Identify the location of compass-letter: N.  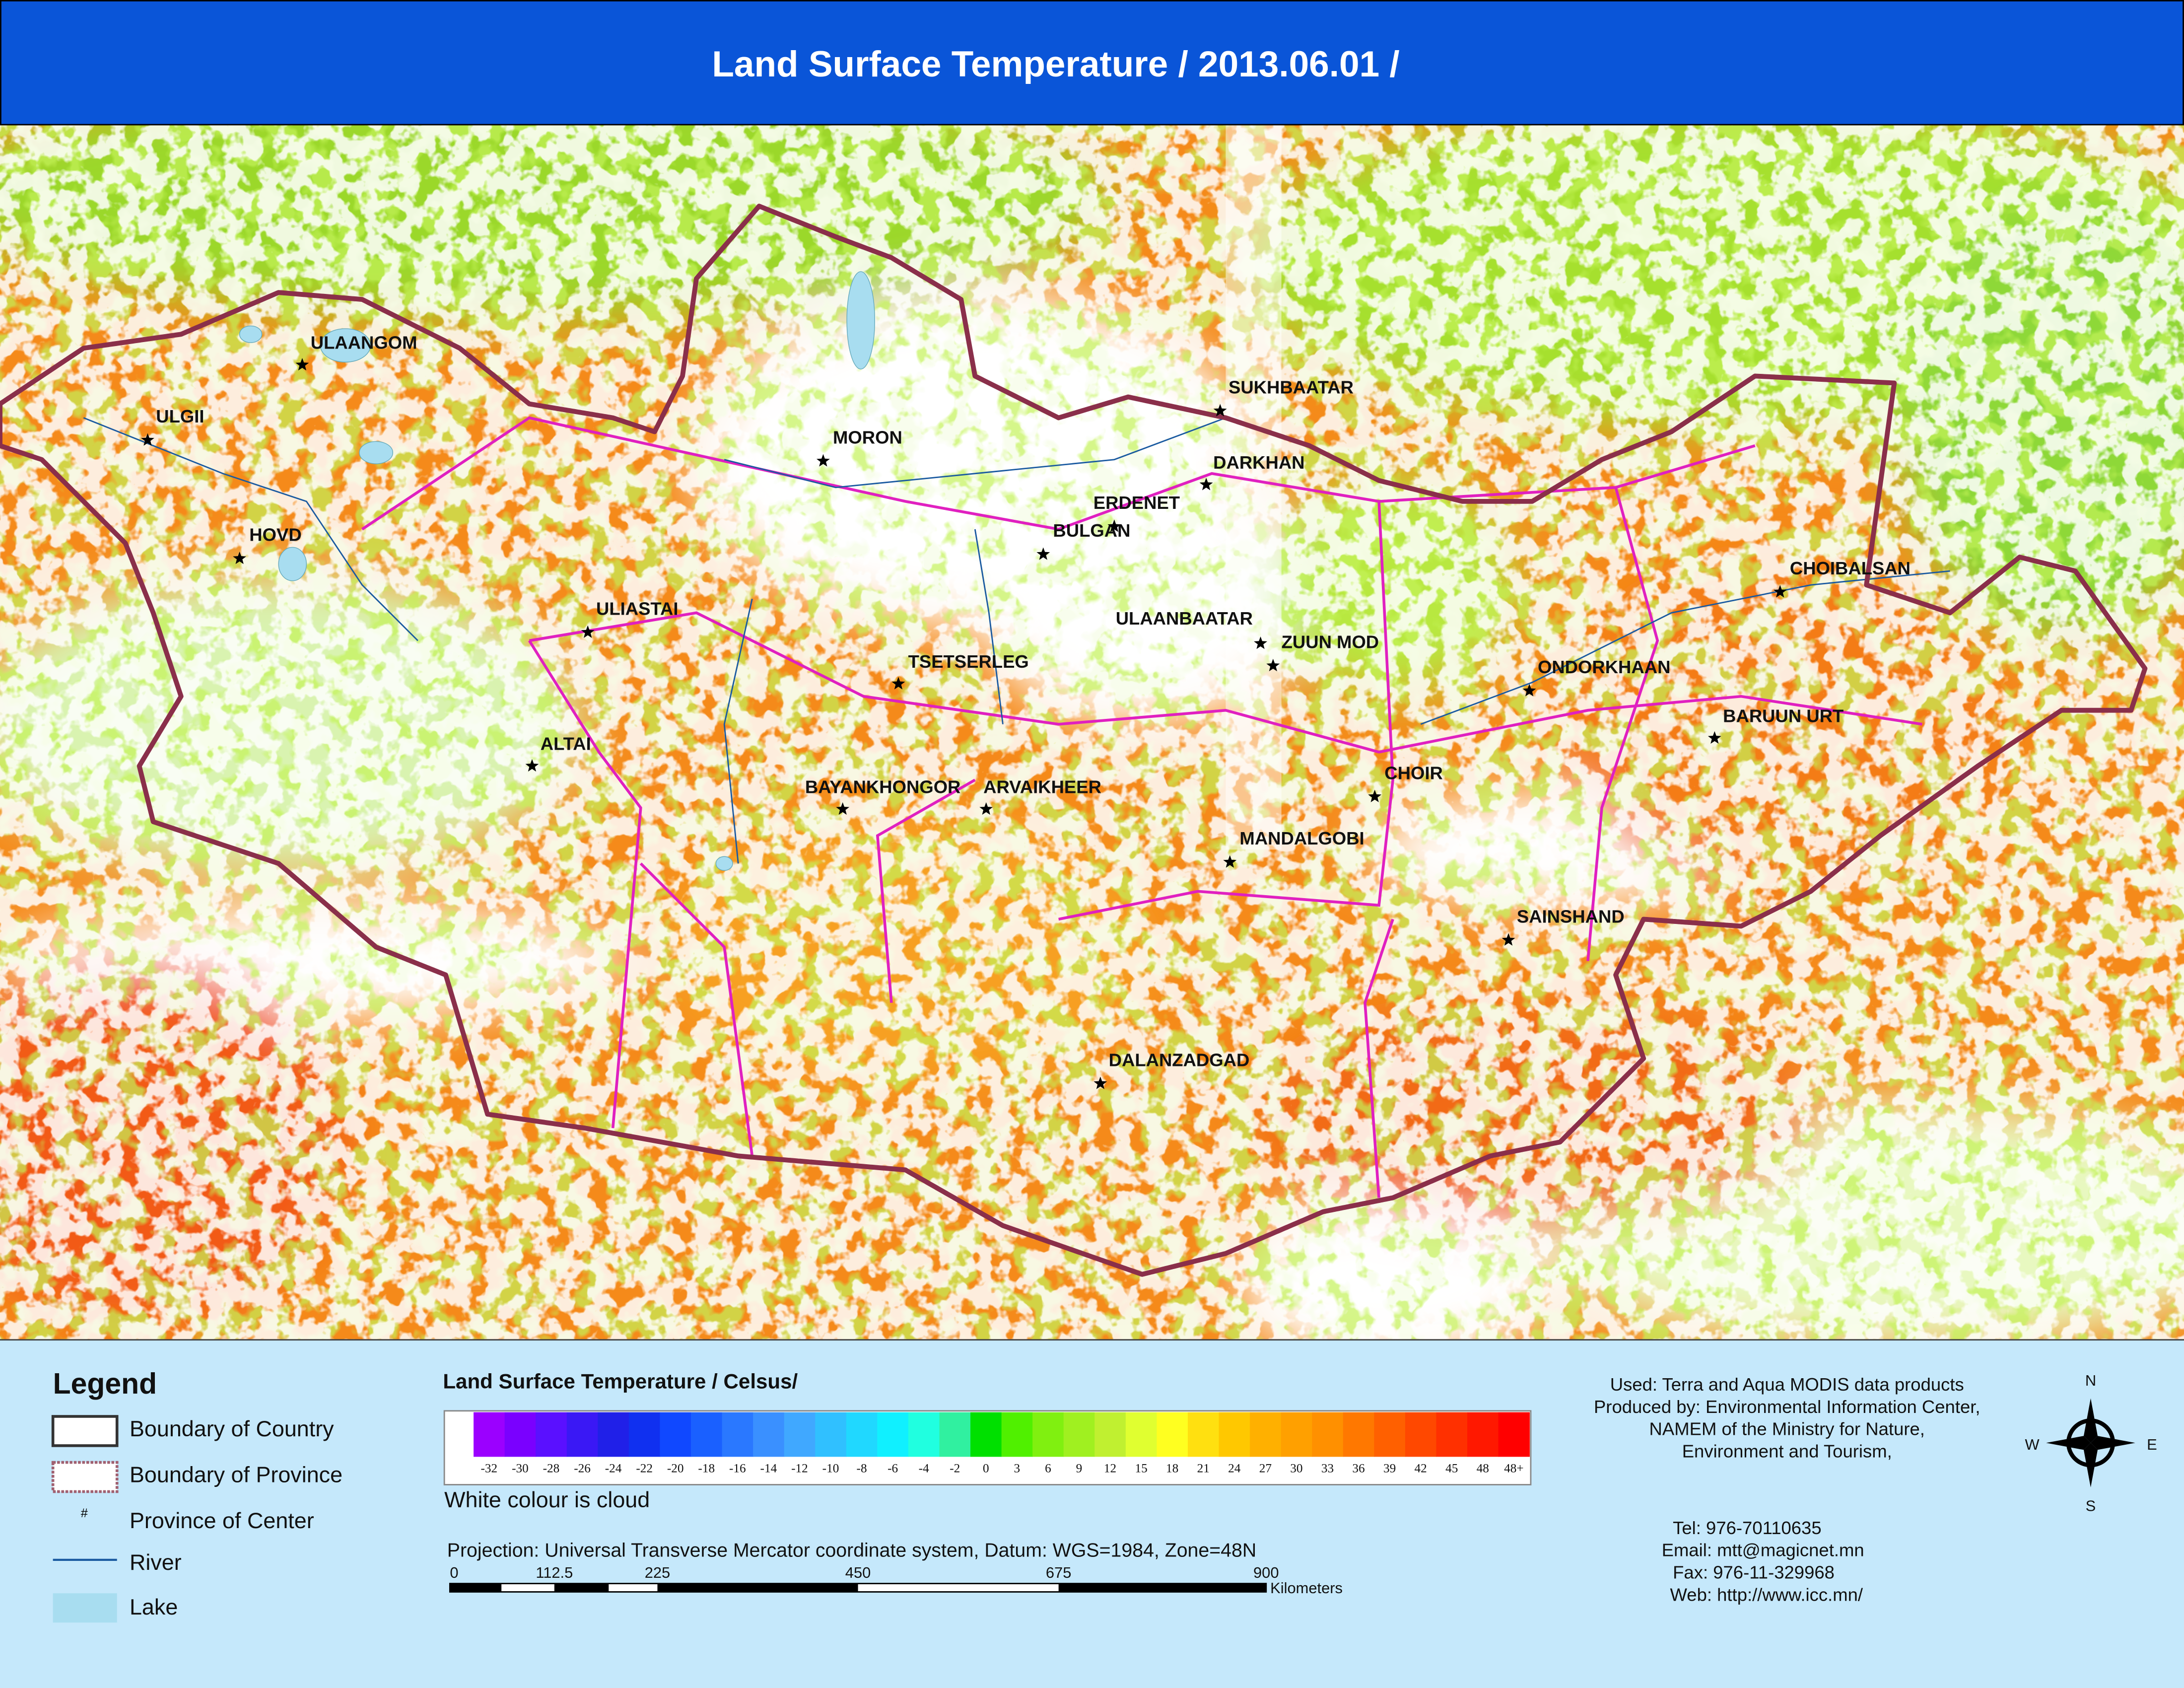
(2090, 1380).